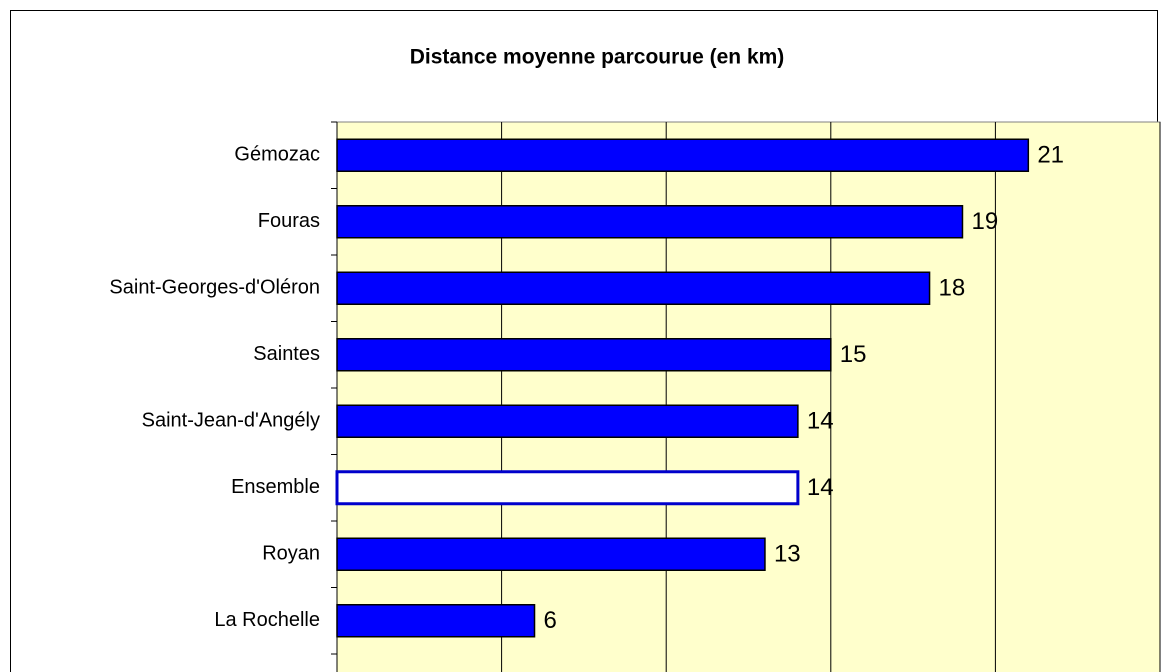  What do you see at coordinates (550, 620) in the screenshot?
I see `data-label: 6` at bounding box center [550, 620].